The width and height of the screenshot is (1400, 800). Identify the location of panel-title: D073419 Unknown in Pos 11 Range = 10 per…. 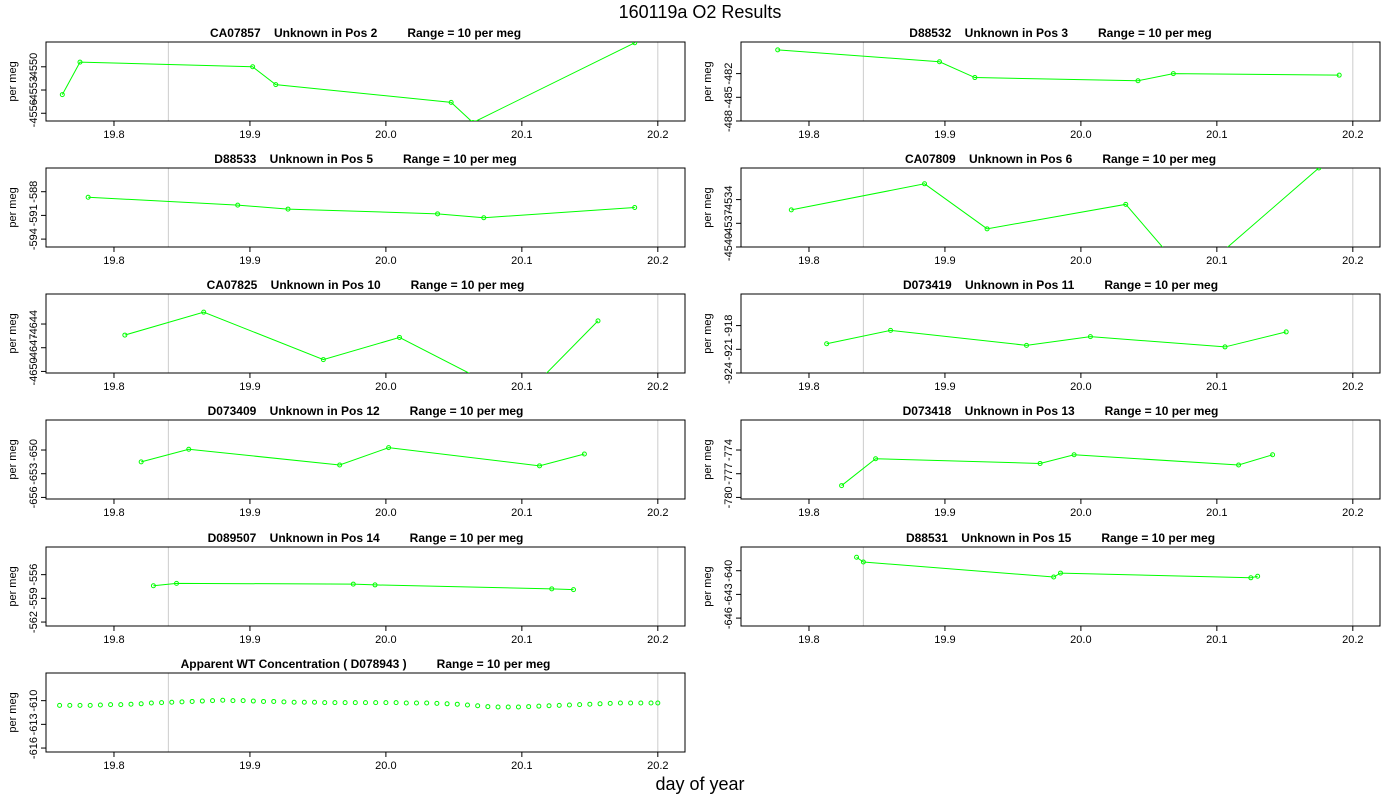
(1060, 285).